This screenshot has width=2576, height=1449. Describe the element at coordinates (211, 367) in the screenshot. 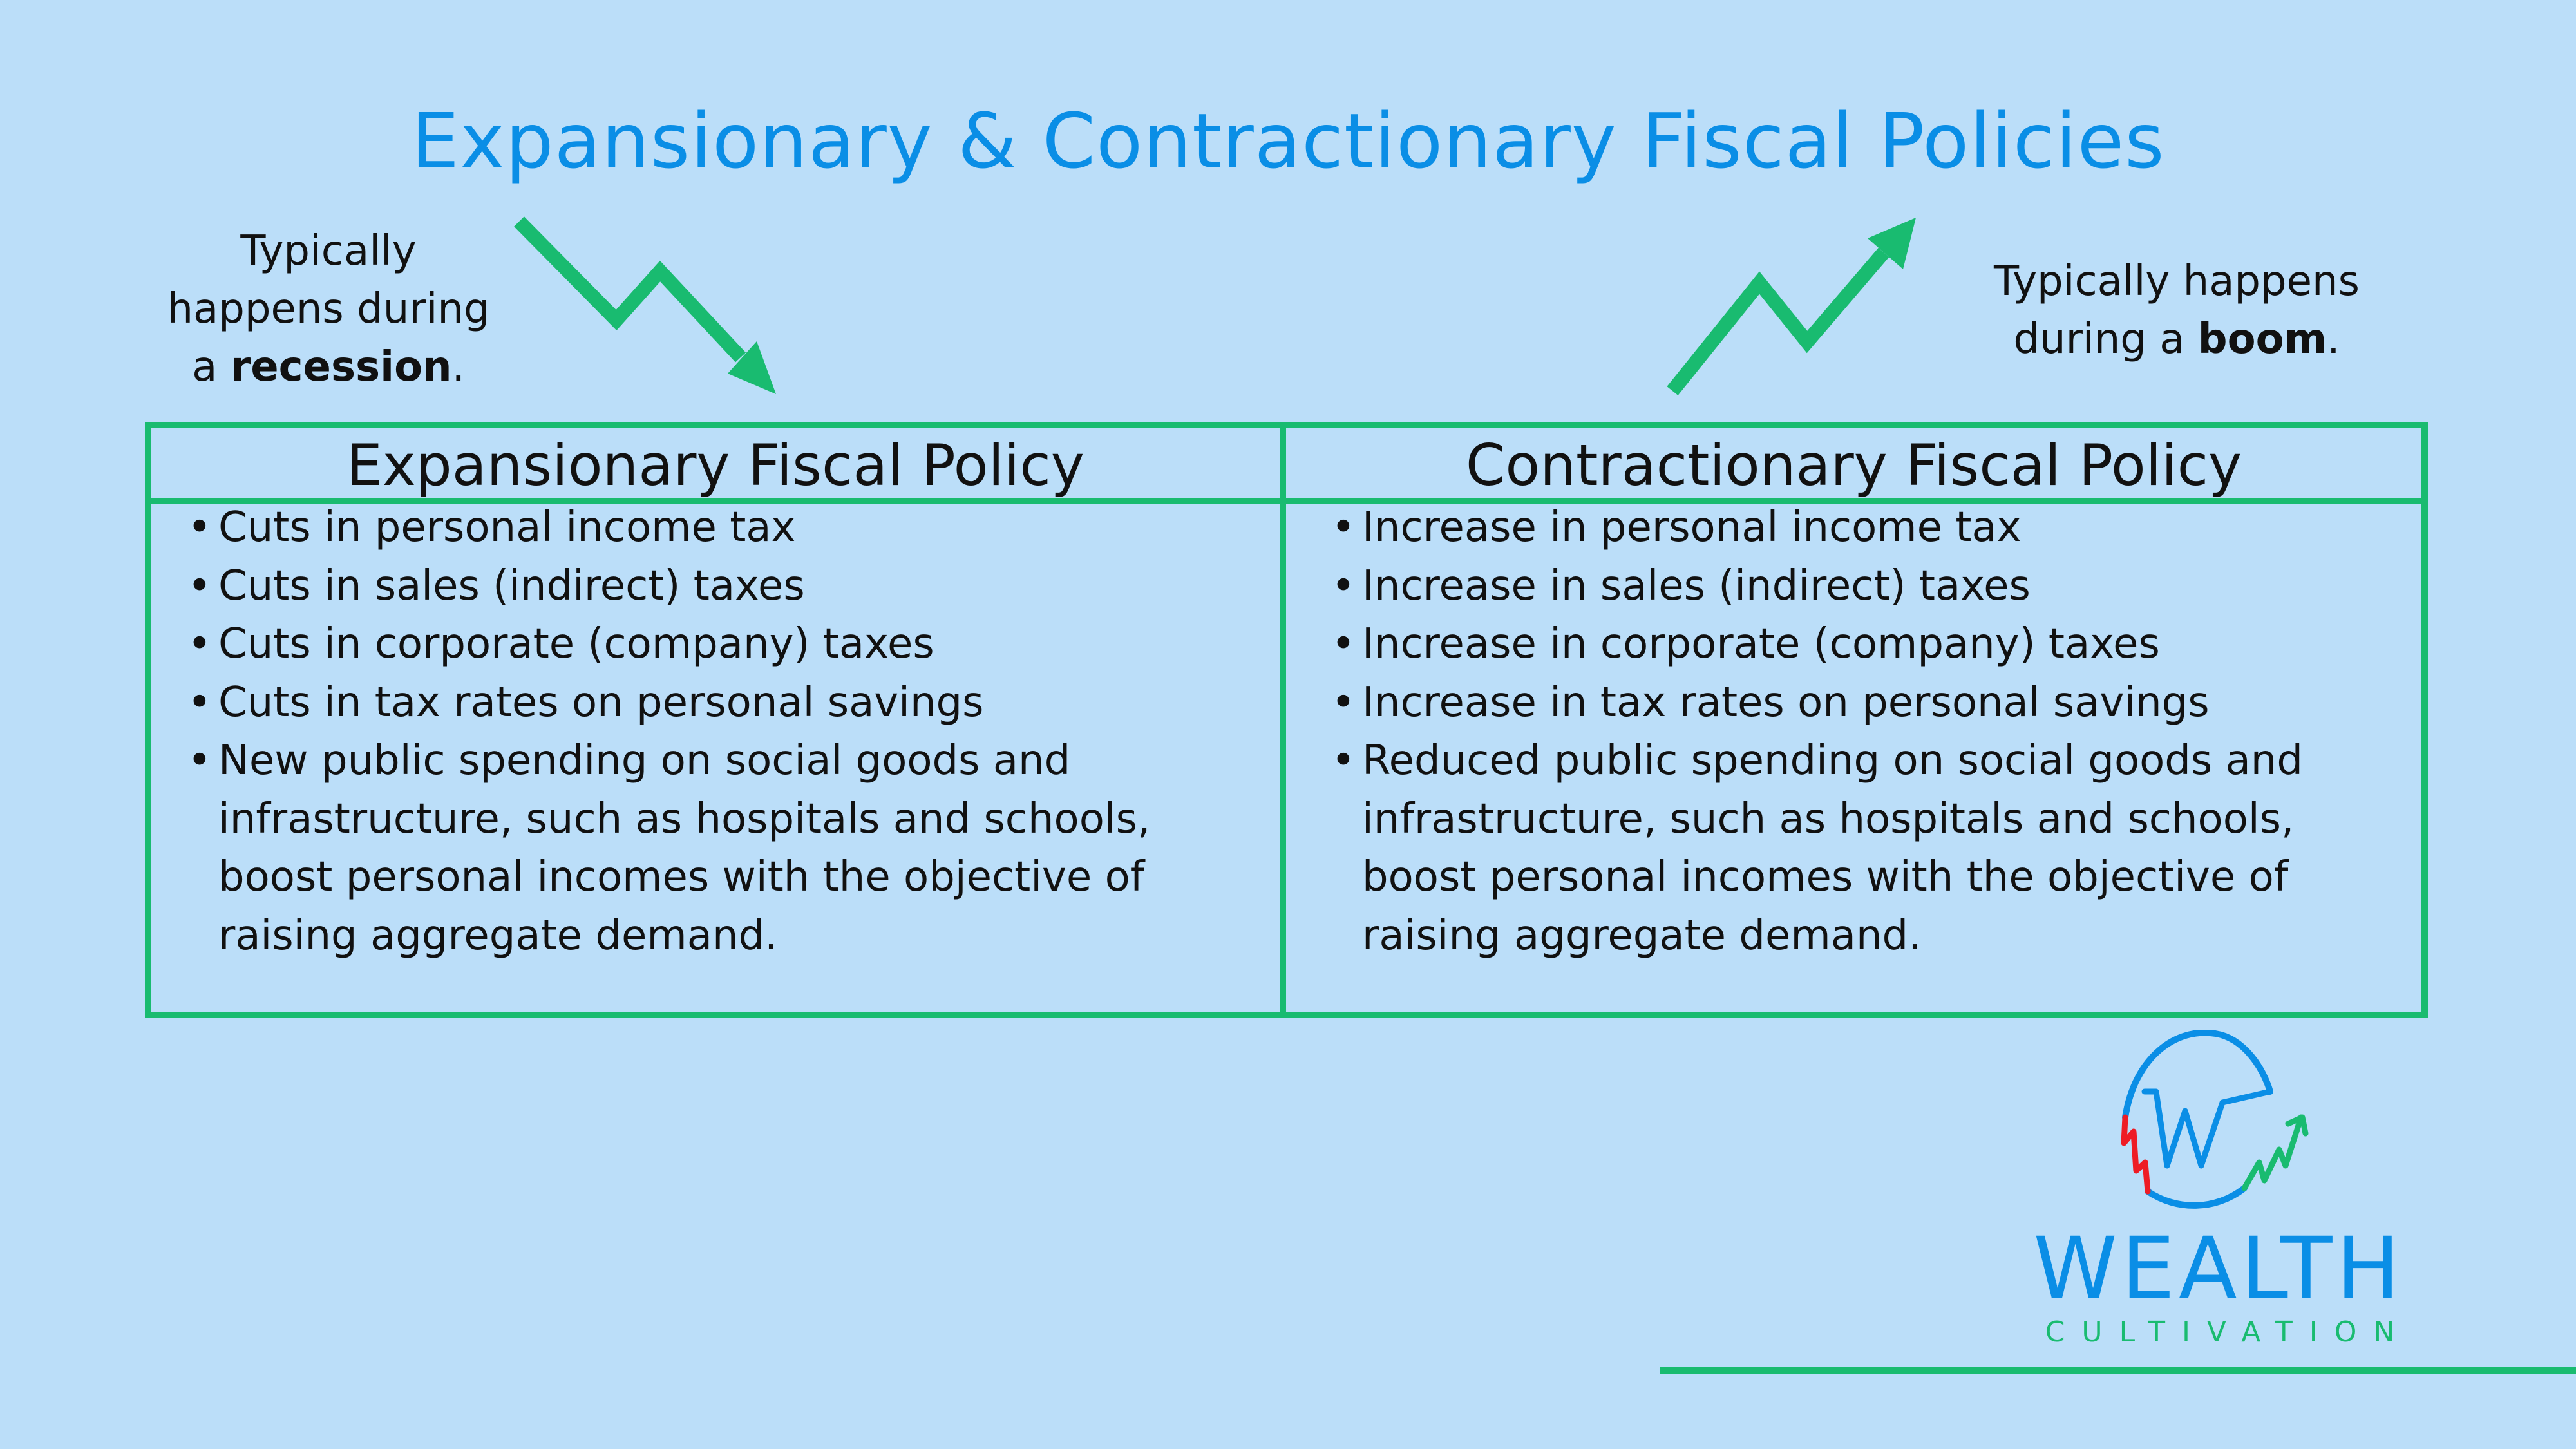

I see `caption-text: a` at that location.